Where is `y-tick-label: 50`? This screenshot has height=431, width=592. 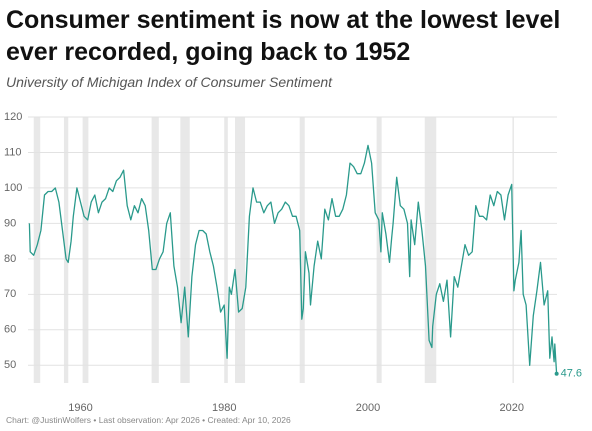 y-tick-label: 50 is located at coordinates (10, 365).